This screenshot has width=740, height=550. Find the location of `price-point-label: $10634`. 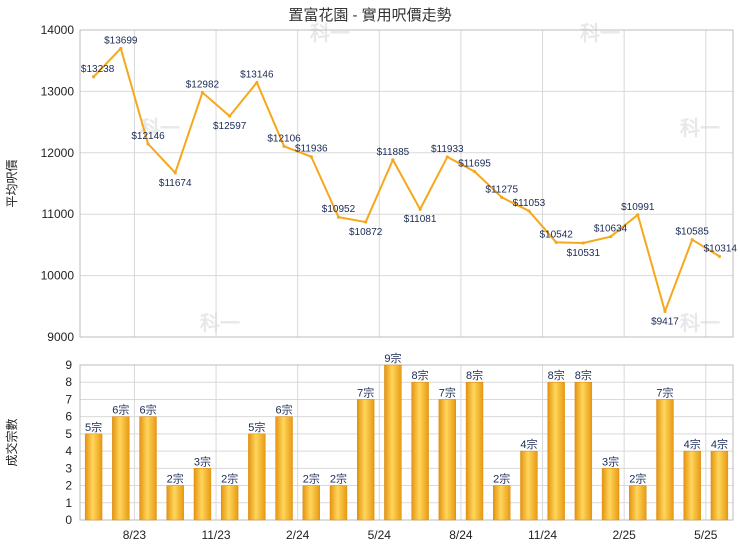

price-point-label: $10634 is located at coordinates (611, 229).